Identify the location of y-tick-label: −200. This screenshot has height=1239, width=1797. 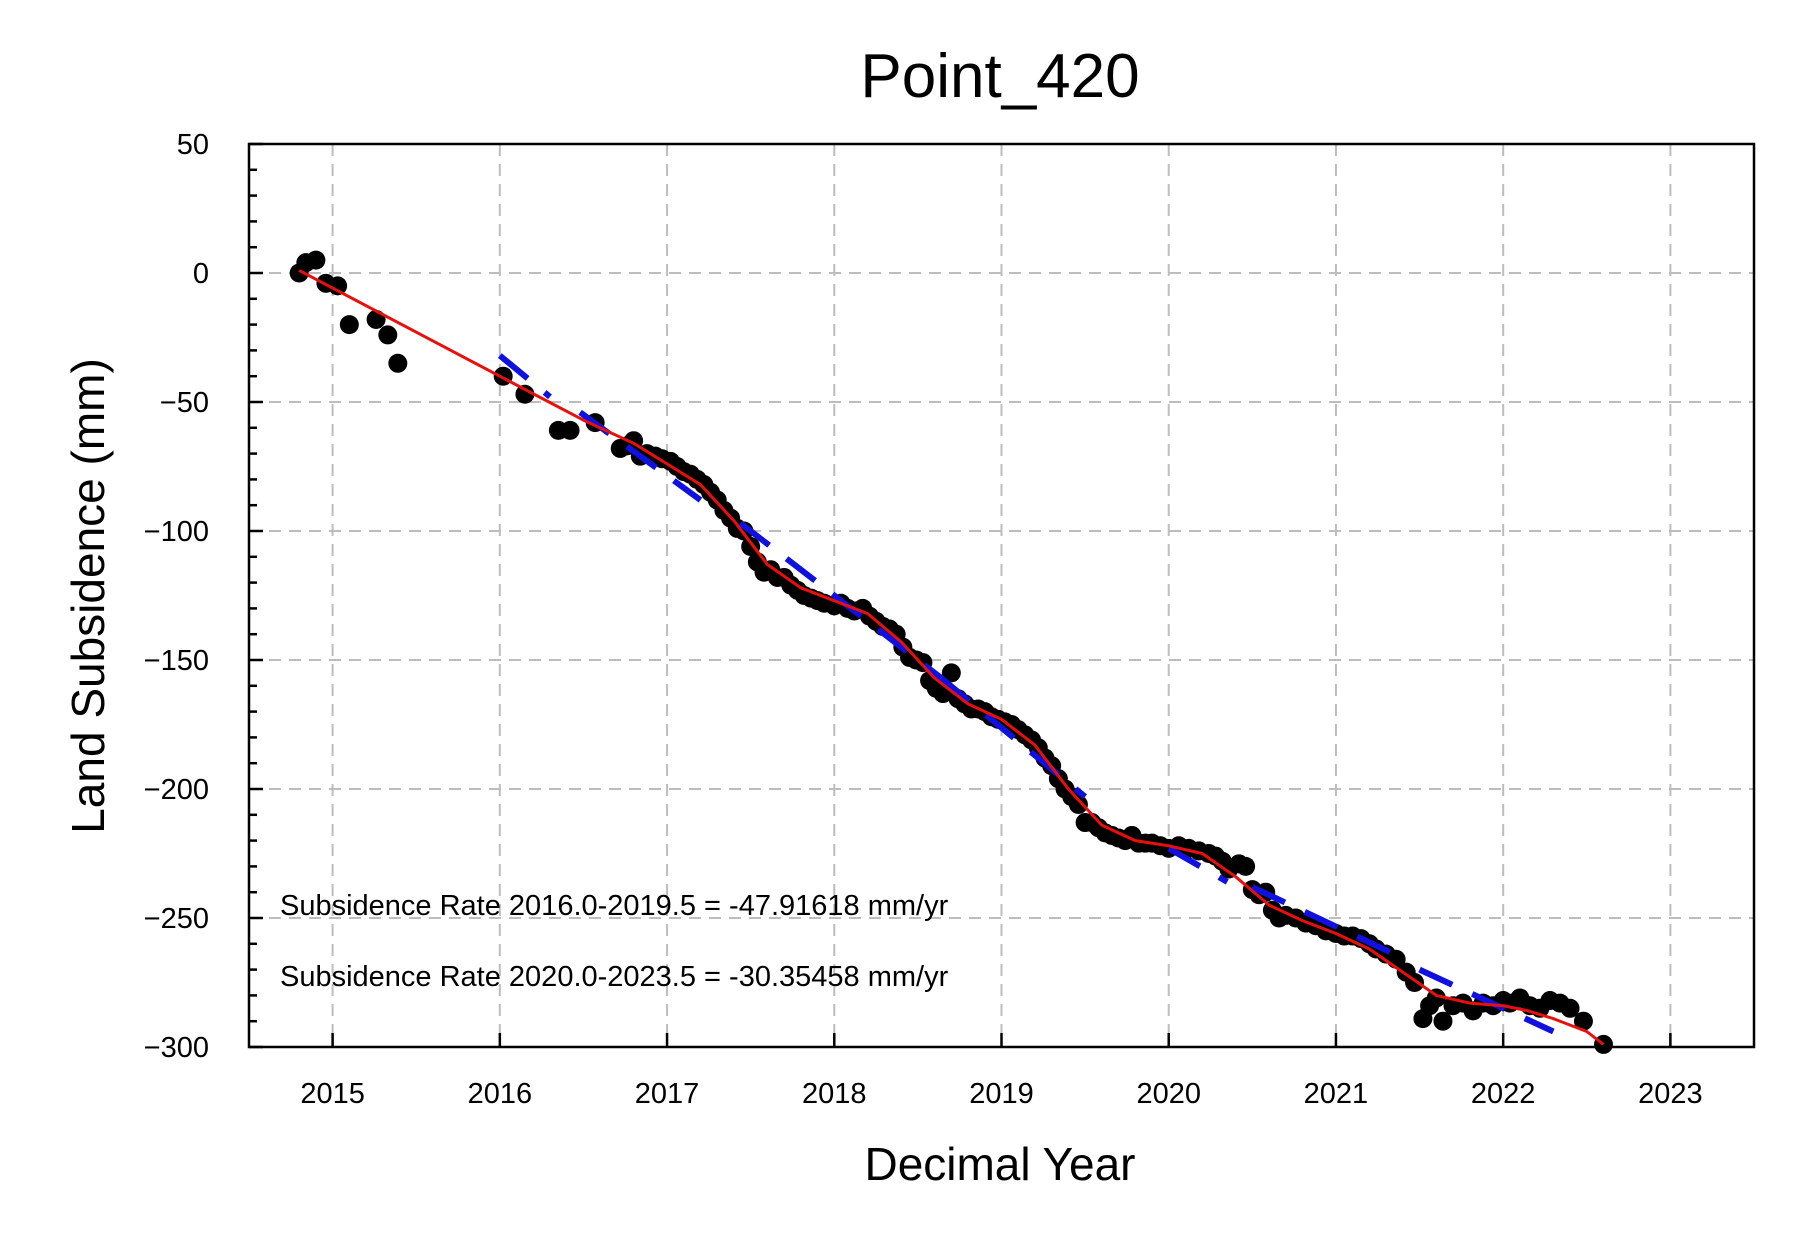
(176, 790).